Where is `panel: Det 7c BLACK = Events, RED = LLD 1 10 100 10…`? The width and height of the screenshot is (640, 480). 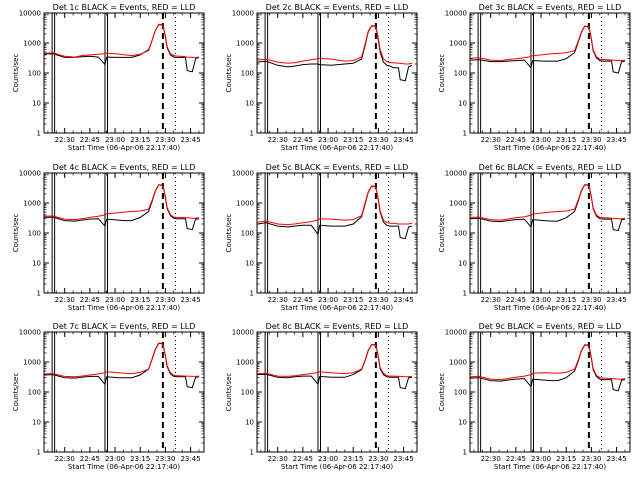
panel: Det 7c BLACK = Events, RED = LLD 1 10 100 10… is located at coordinates (108, 396).